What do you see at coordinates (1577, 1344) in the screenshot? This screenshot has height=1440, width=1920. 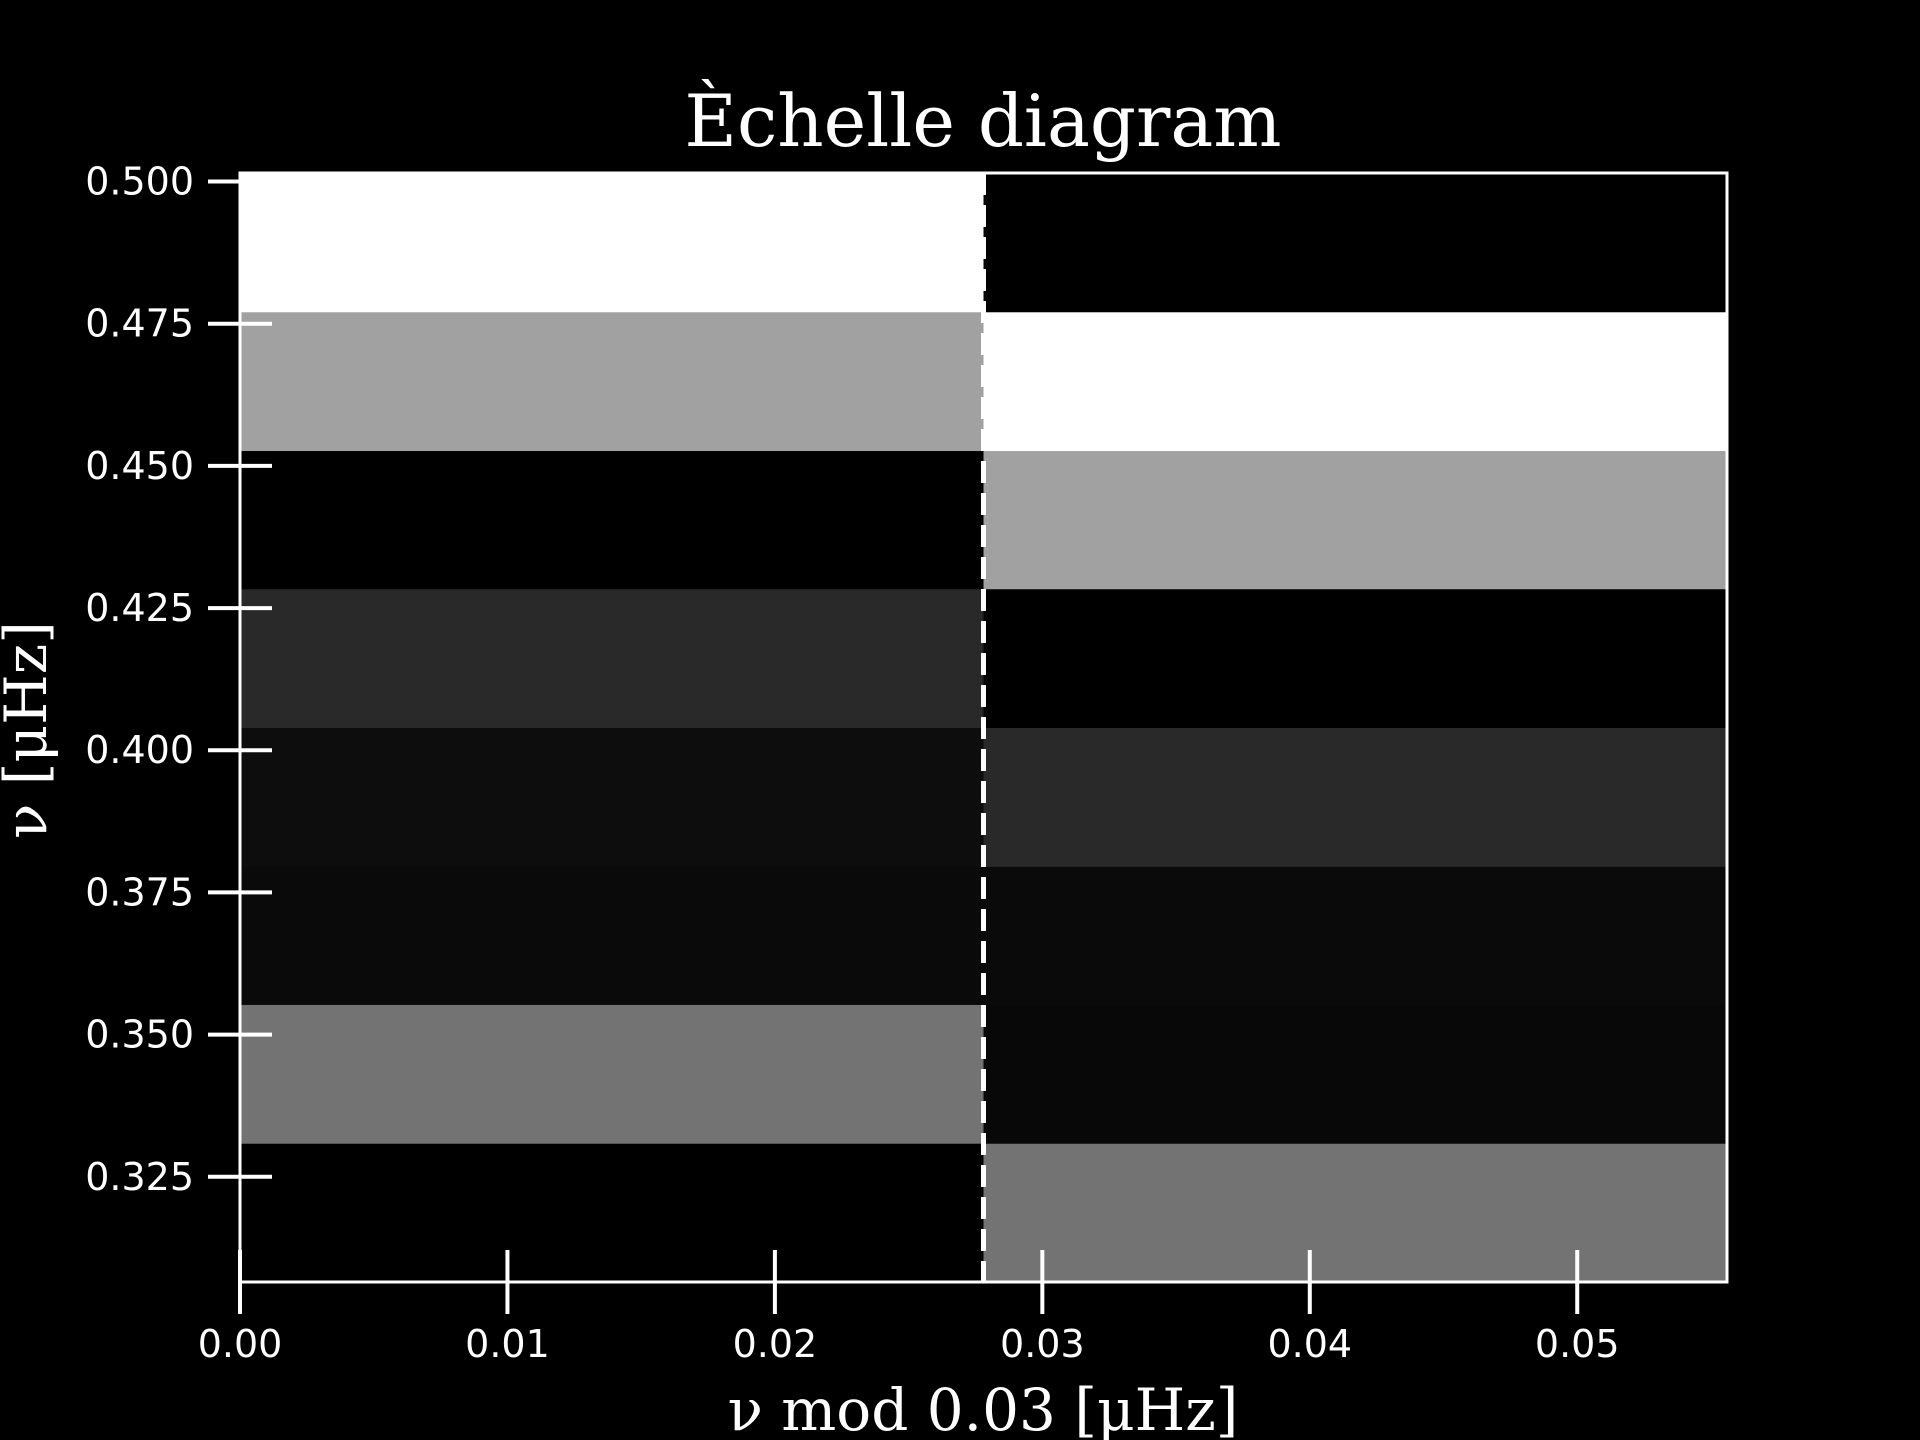 I see `x-tick-label: 0.05` at bounding box center [1577, 1344].